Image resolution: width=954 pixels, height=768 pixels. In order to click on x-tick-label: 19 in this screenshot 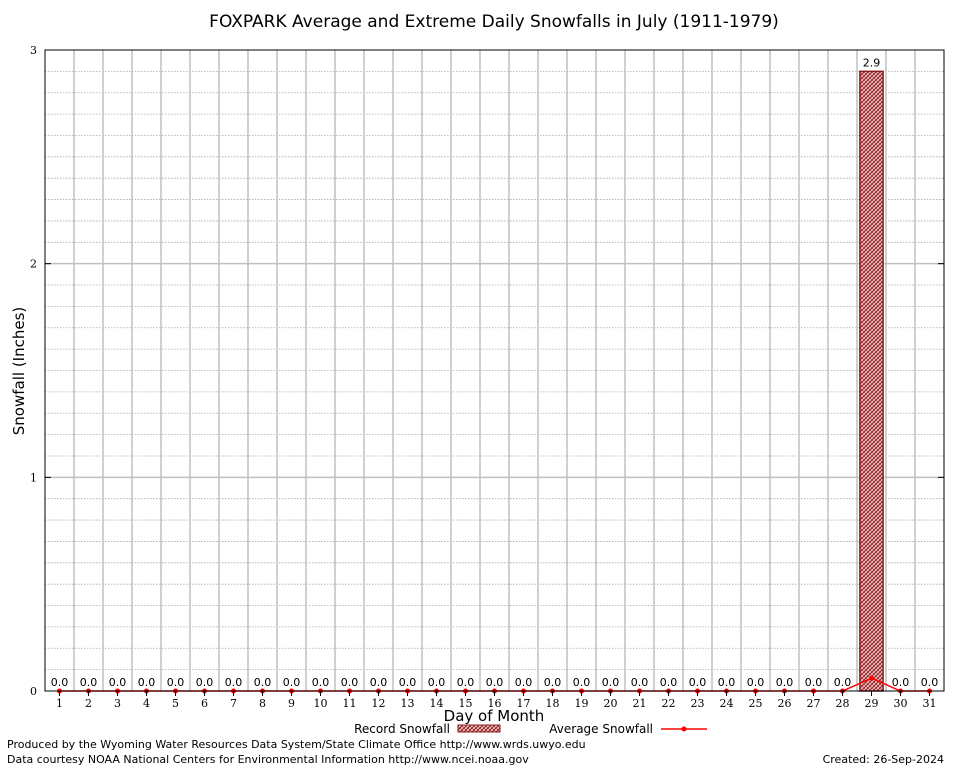, I will do `click(582, 703)`.